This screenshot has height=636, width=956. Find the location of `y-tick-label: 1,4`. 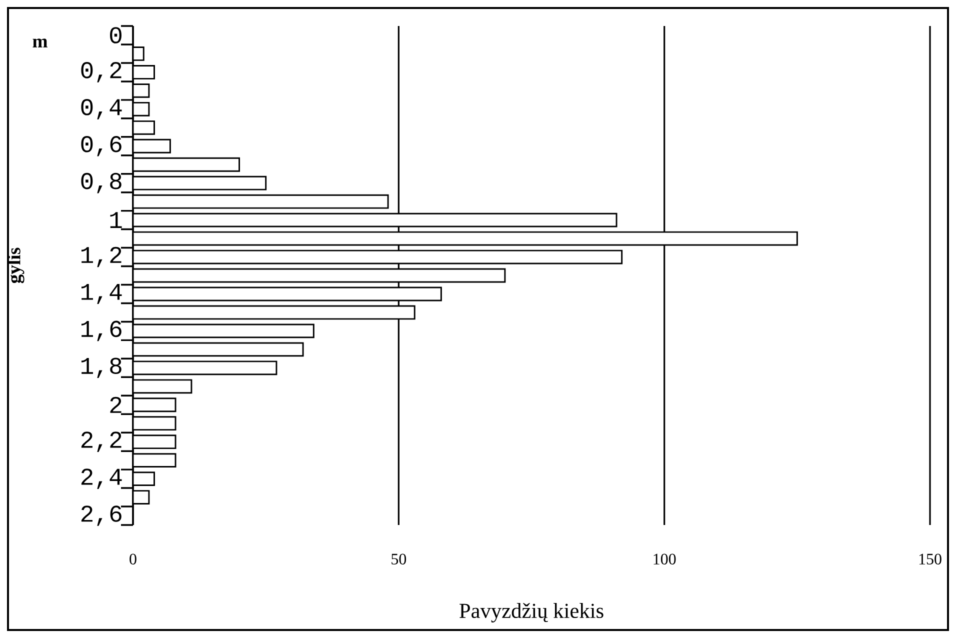

y-tick-label: 1,4 is located at coordinates (101, 294).